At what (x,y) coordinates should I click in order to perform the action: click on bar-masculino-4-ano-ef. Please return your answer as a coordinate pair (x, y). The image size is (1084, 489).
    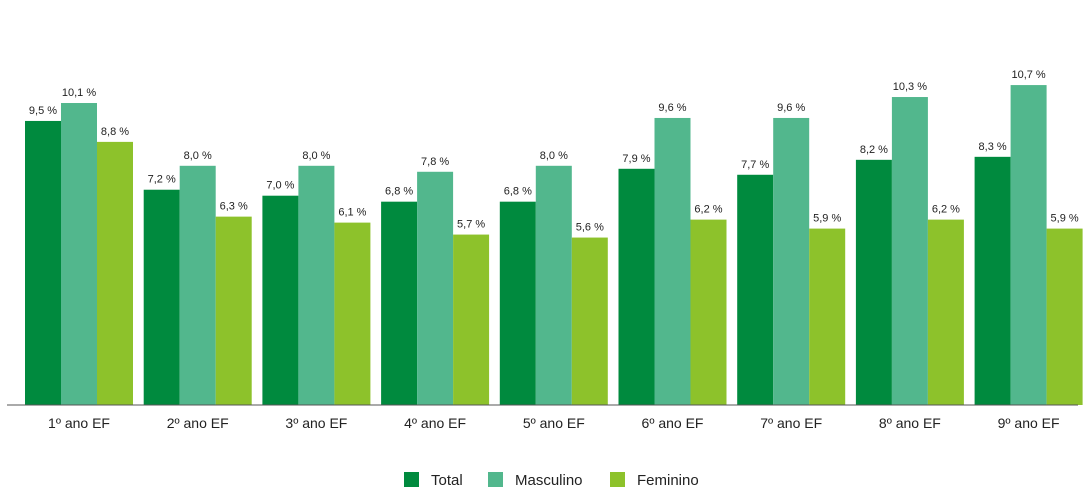
    Looking at the image, I should click on (435, 288).